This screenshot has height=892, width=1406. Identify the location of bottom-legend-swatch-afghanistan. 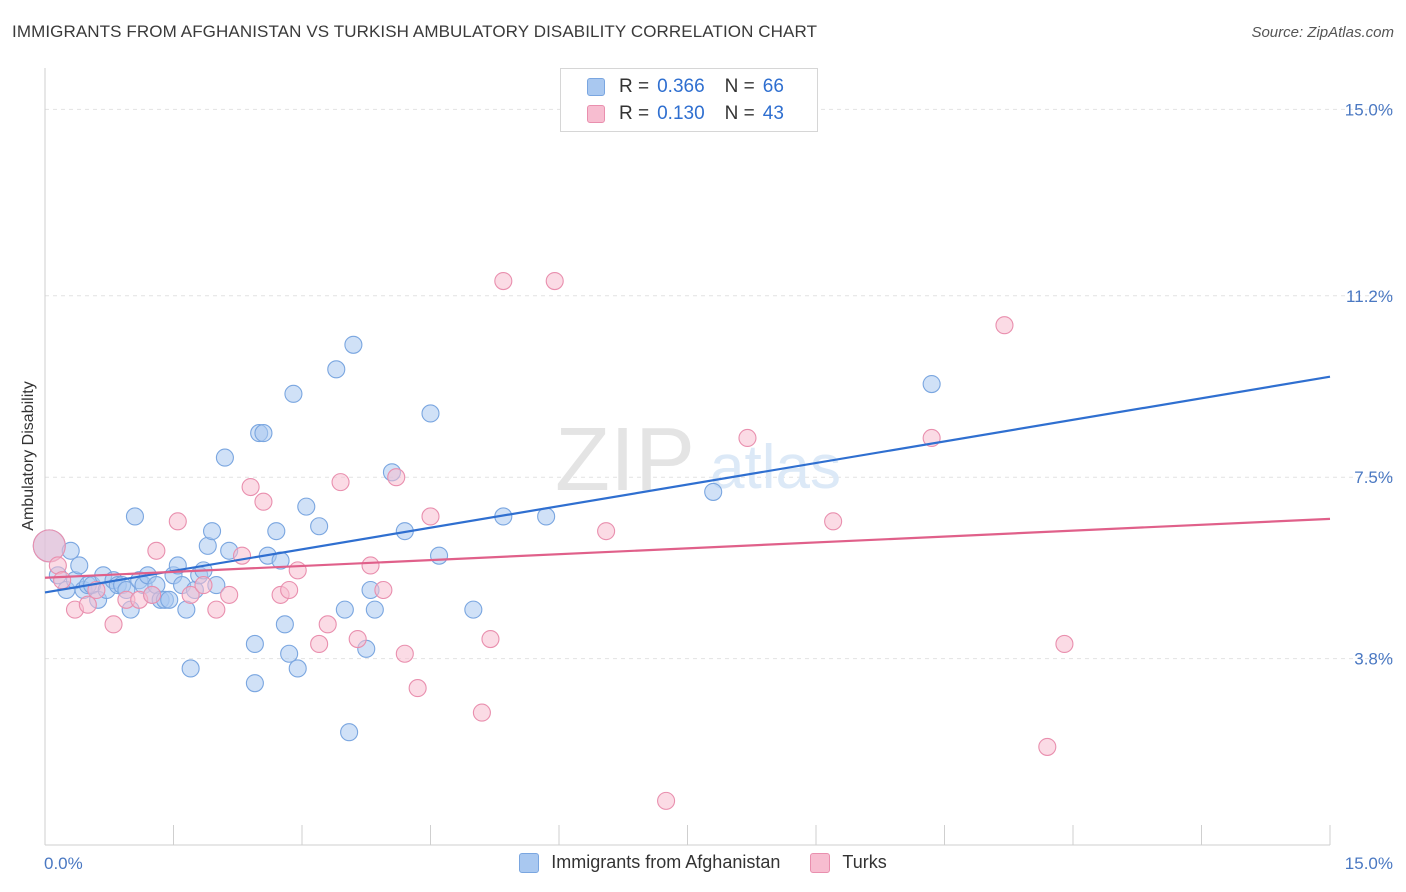
(529, 862).